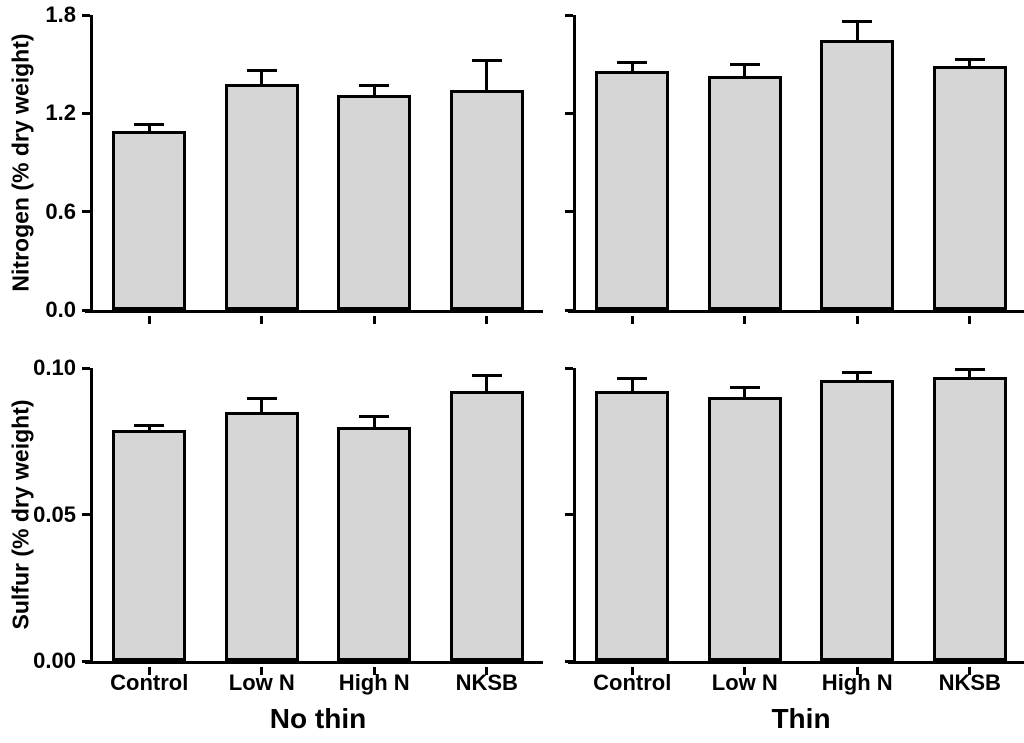  What do you see at coordinates (54, 514) in the screenshot?
I see `y-axis-tick-label: 0.05` at bounding box center [54, 514].